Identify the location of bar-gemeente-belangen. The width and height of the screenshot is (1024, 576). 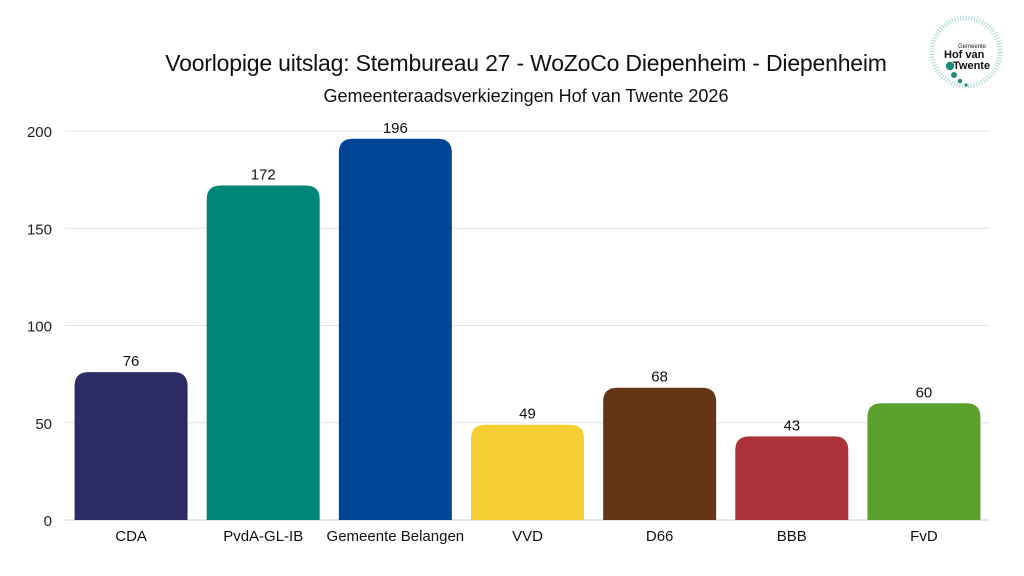
(395, 329).